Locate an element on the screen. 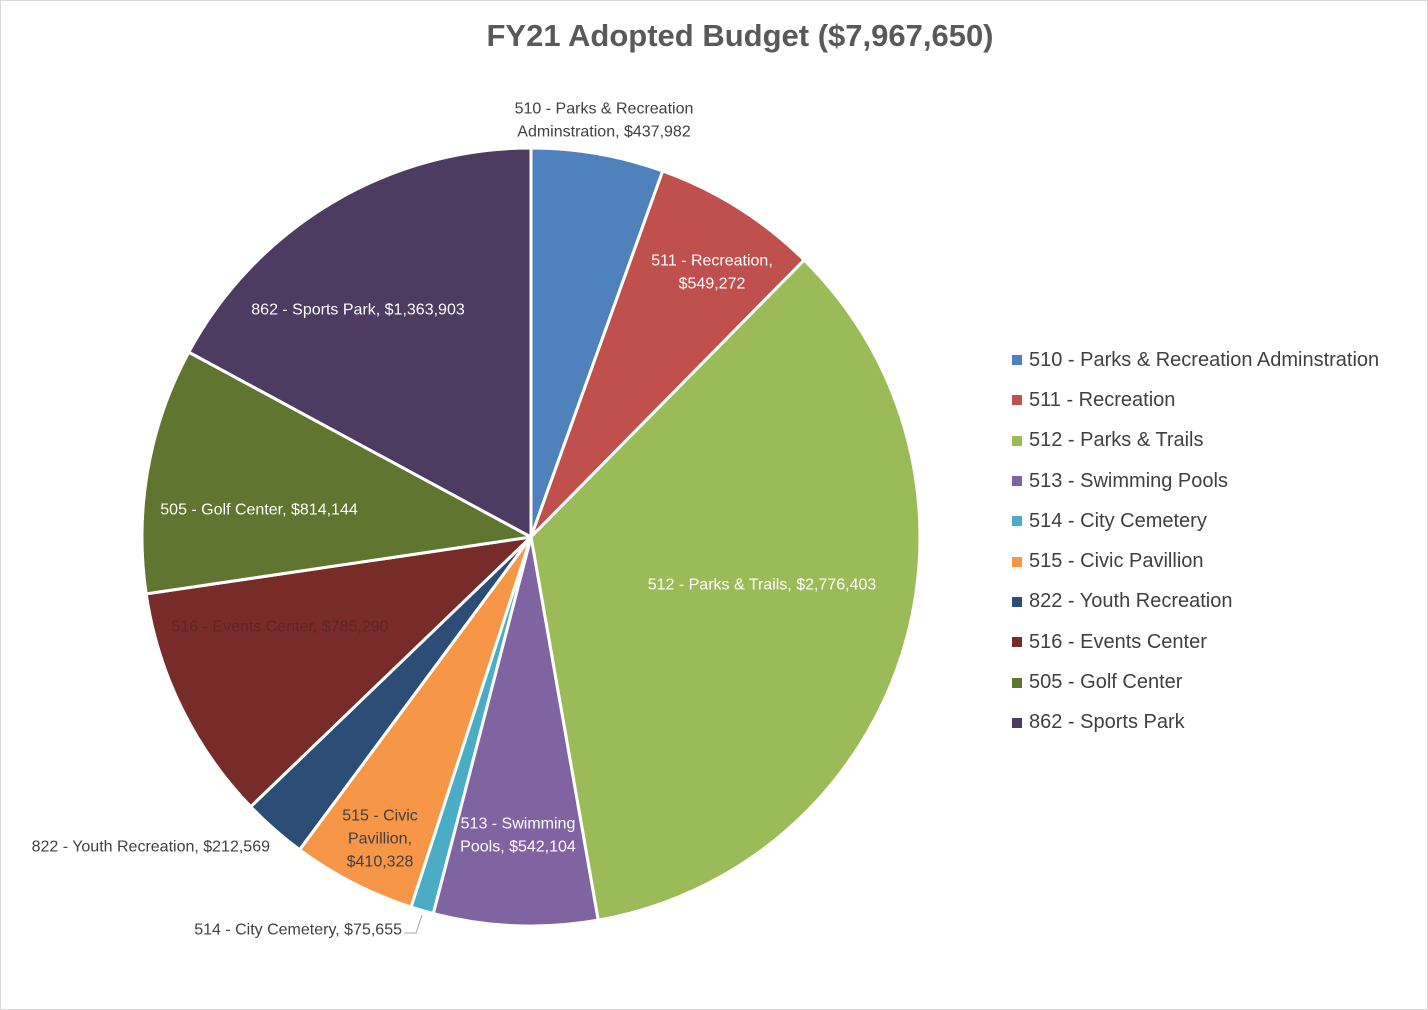 The height and width of the screenshot is (1010, 1428). legend-item-513-swimming-pools: 513 - Swimming Pools is located at coordinates (1195, 481).